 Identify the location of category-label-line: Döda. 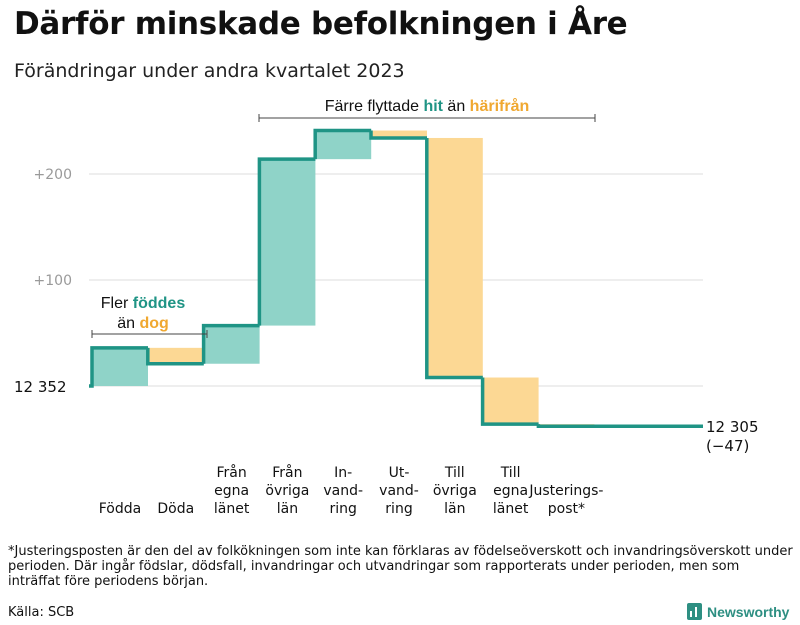
(175, 509).